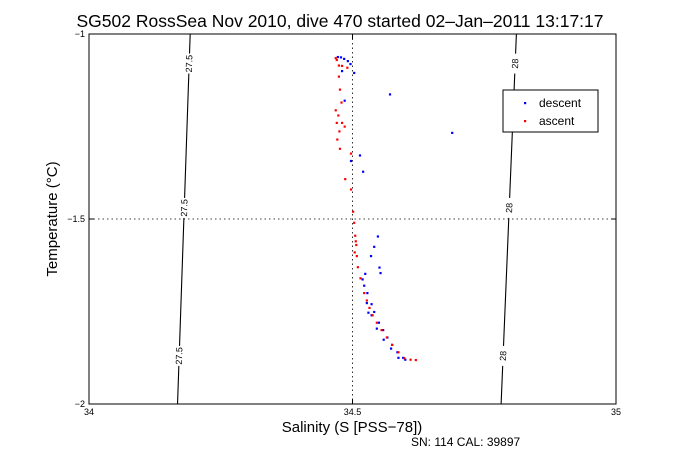 The width and height of the screenshot is (681, 459). What do you see at coordinates (525, 103) in the screenshot?
I see `legend-marker-descent` at bounding box center [525, 103].